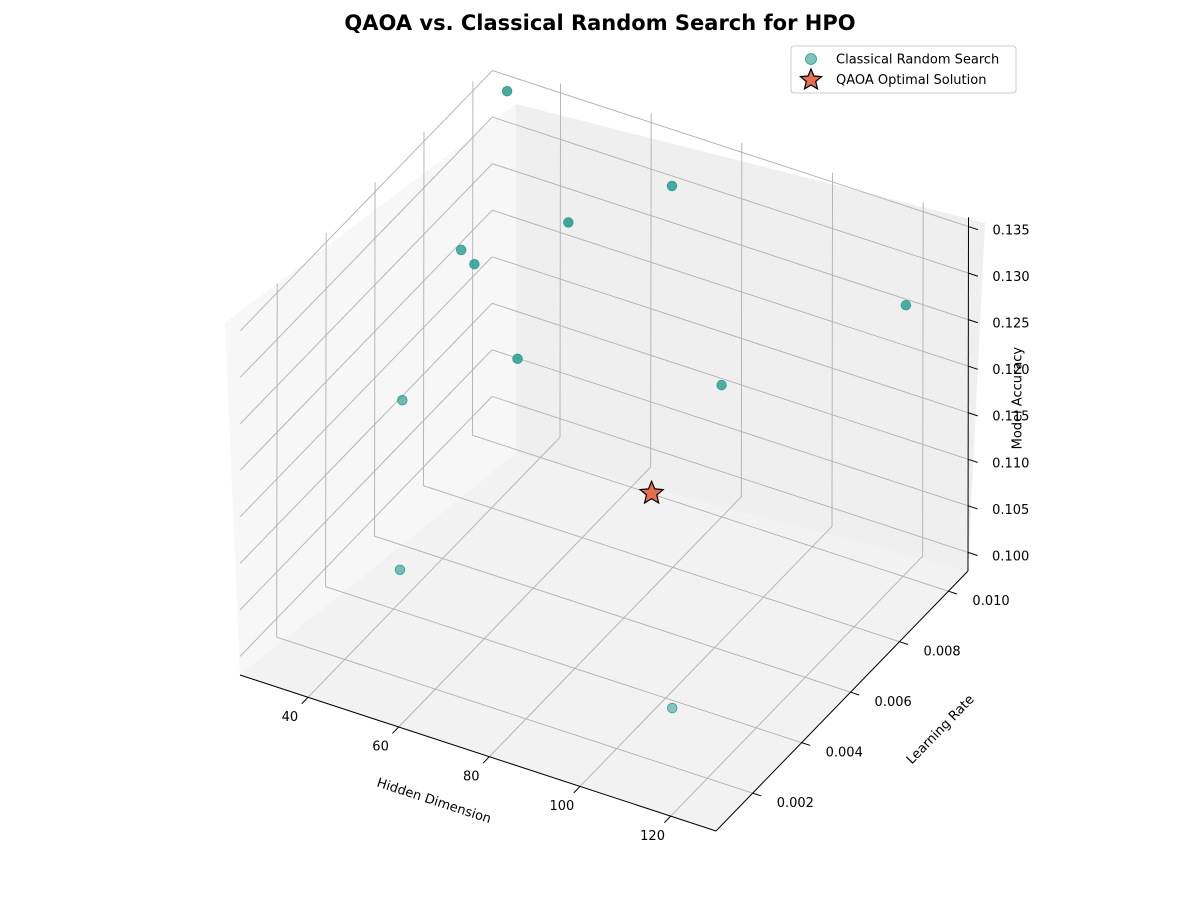 Image resolution: width=1200 pixels, height=900 pixels. I want to click on x-tick-label: 120, so click(652, 836).